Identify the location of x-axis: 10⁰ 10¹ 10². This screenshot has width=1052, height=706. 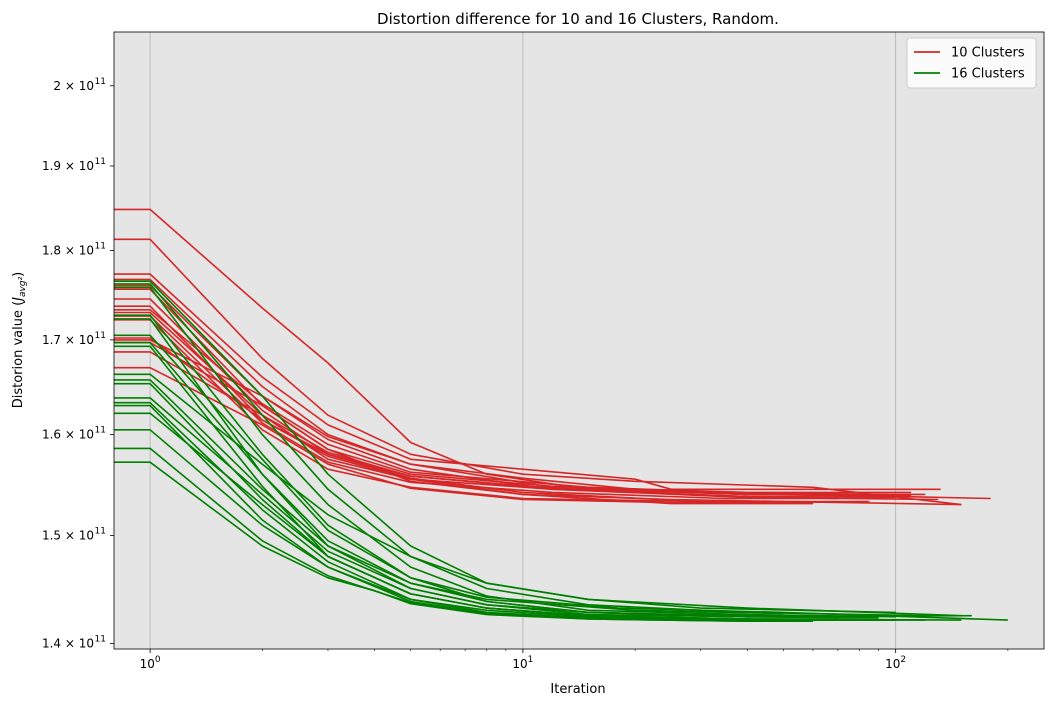
(574, 660).